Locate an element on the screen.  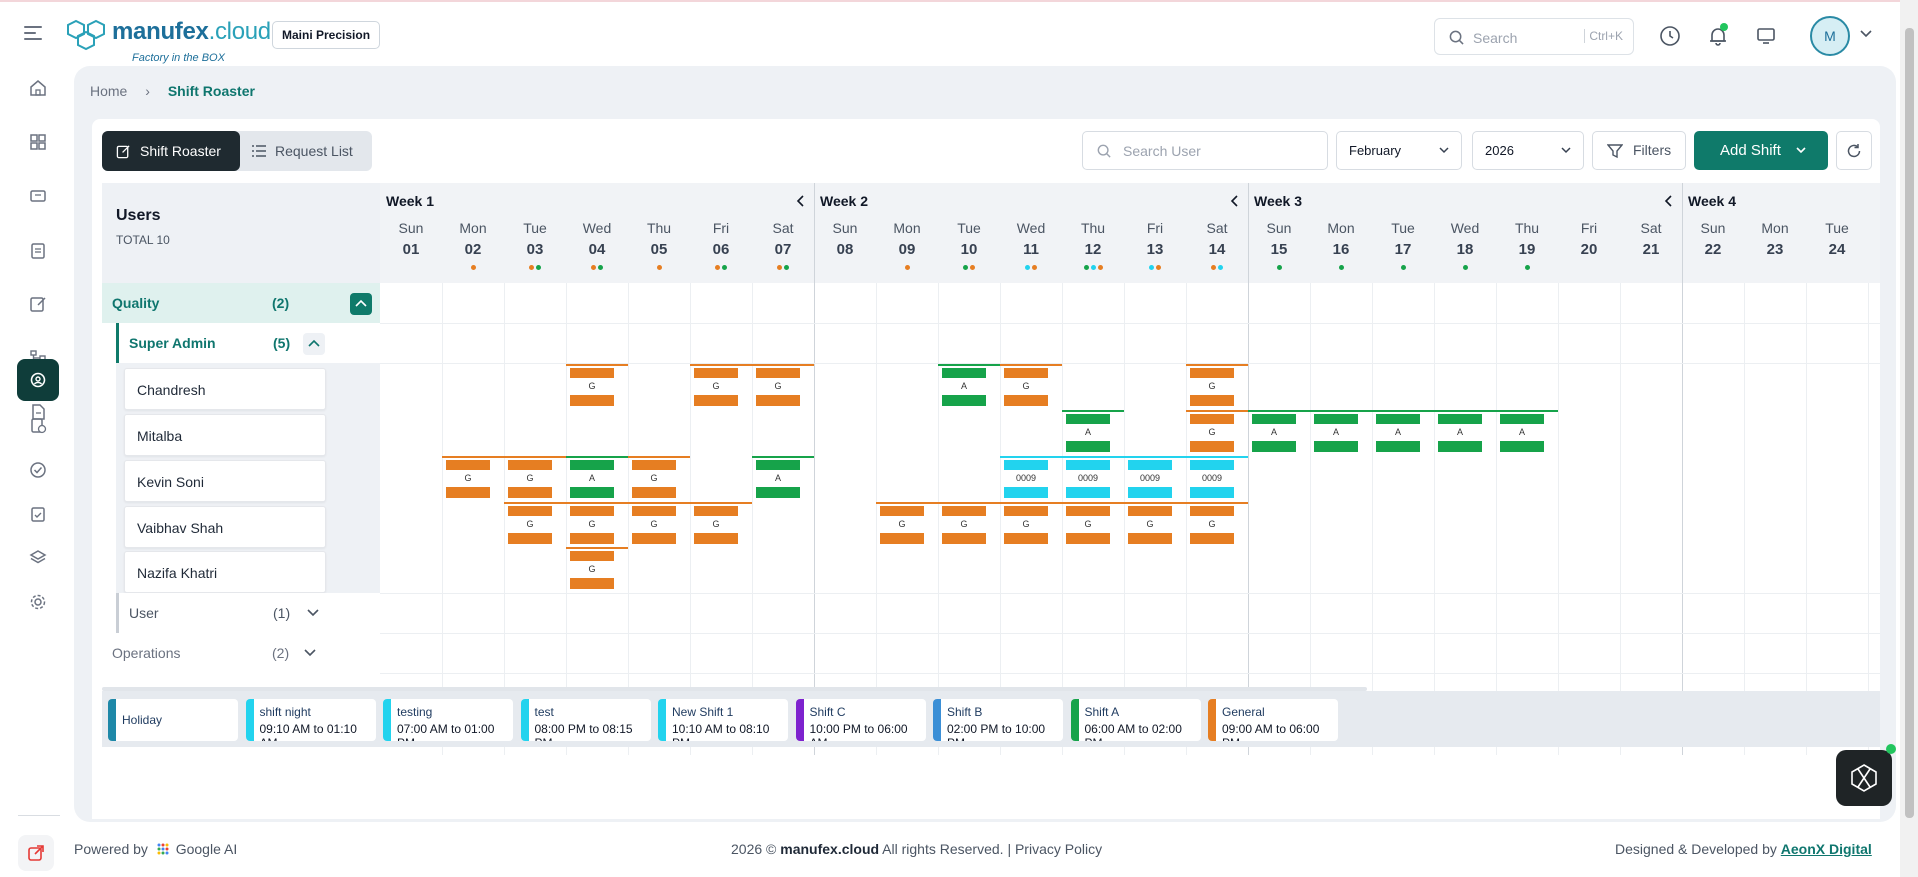
hamburger-menu-icon is located at coordinates (33, 33).